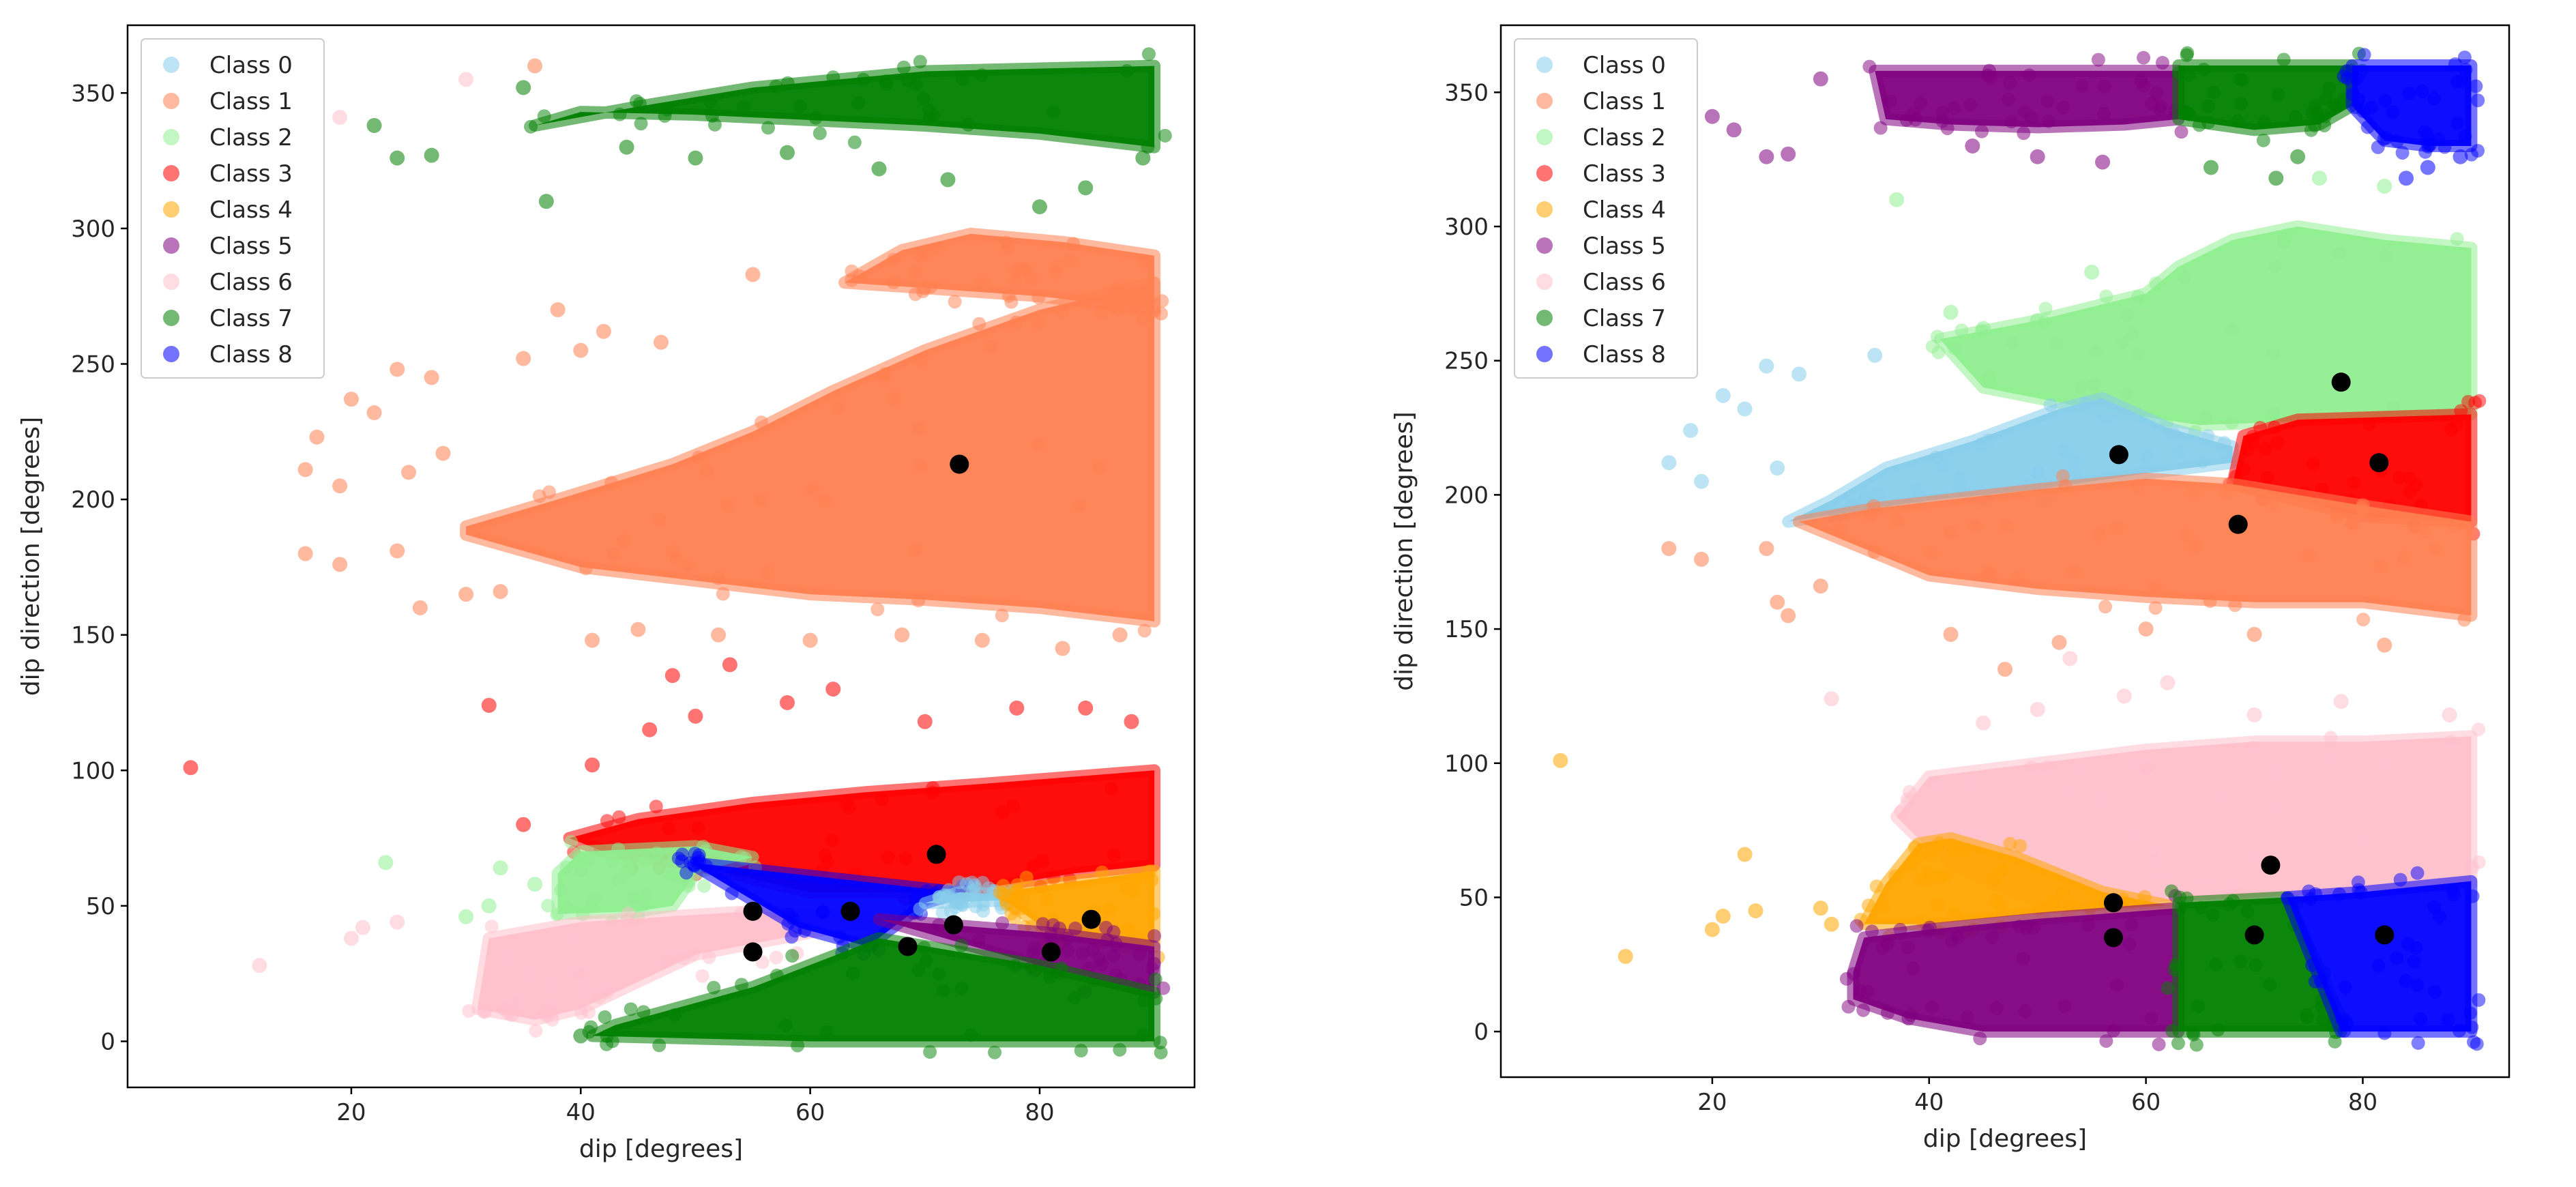 This screenshot has width=2576, height=1187. Describe the element at coordinates (251, 138) in the screenshot. I see `legend-entry: Class 2` at that location.